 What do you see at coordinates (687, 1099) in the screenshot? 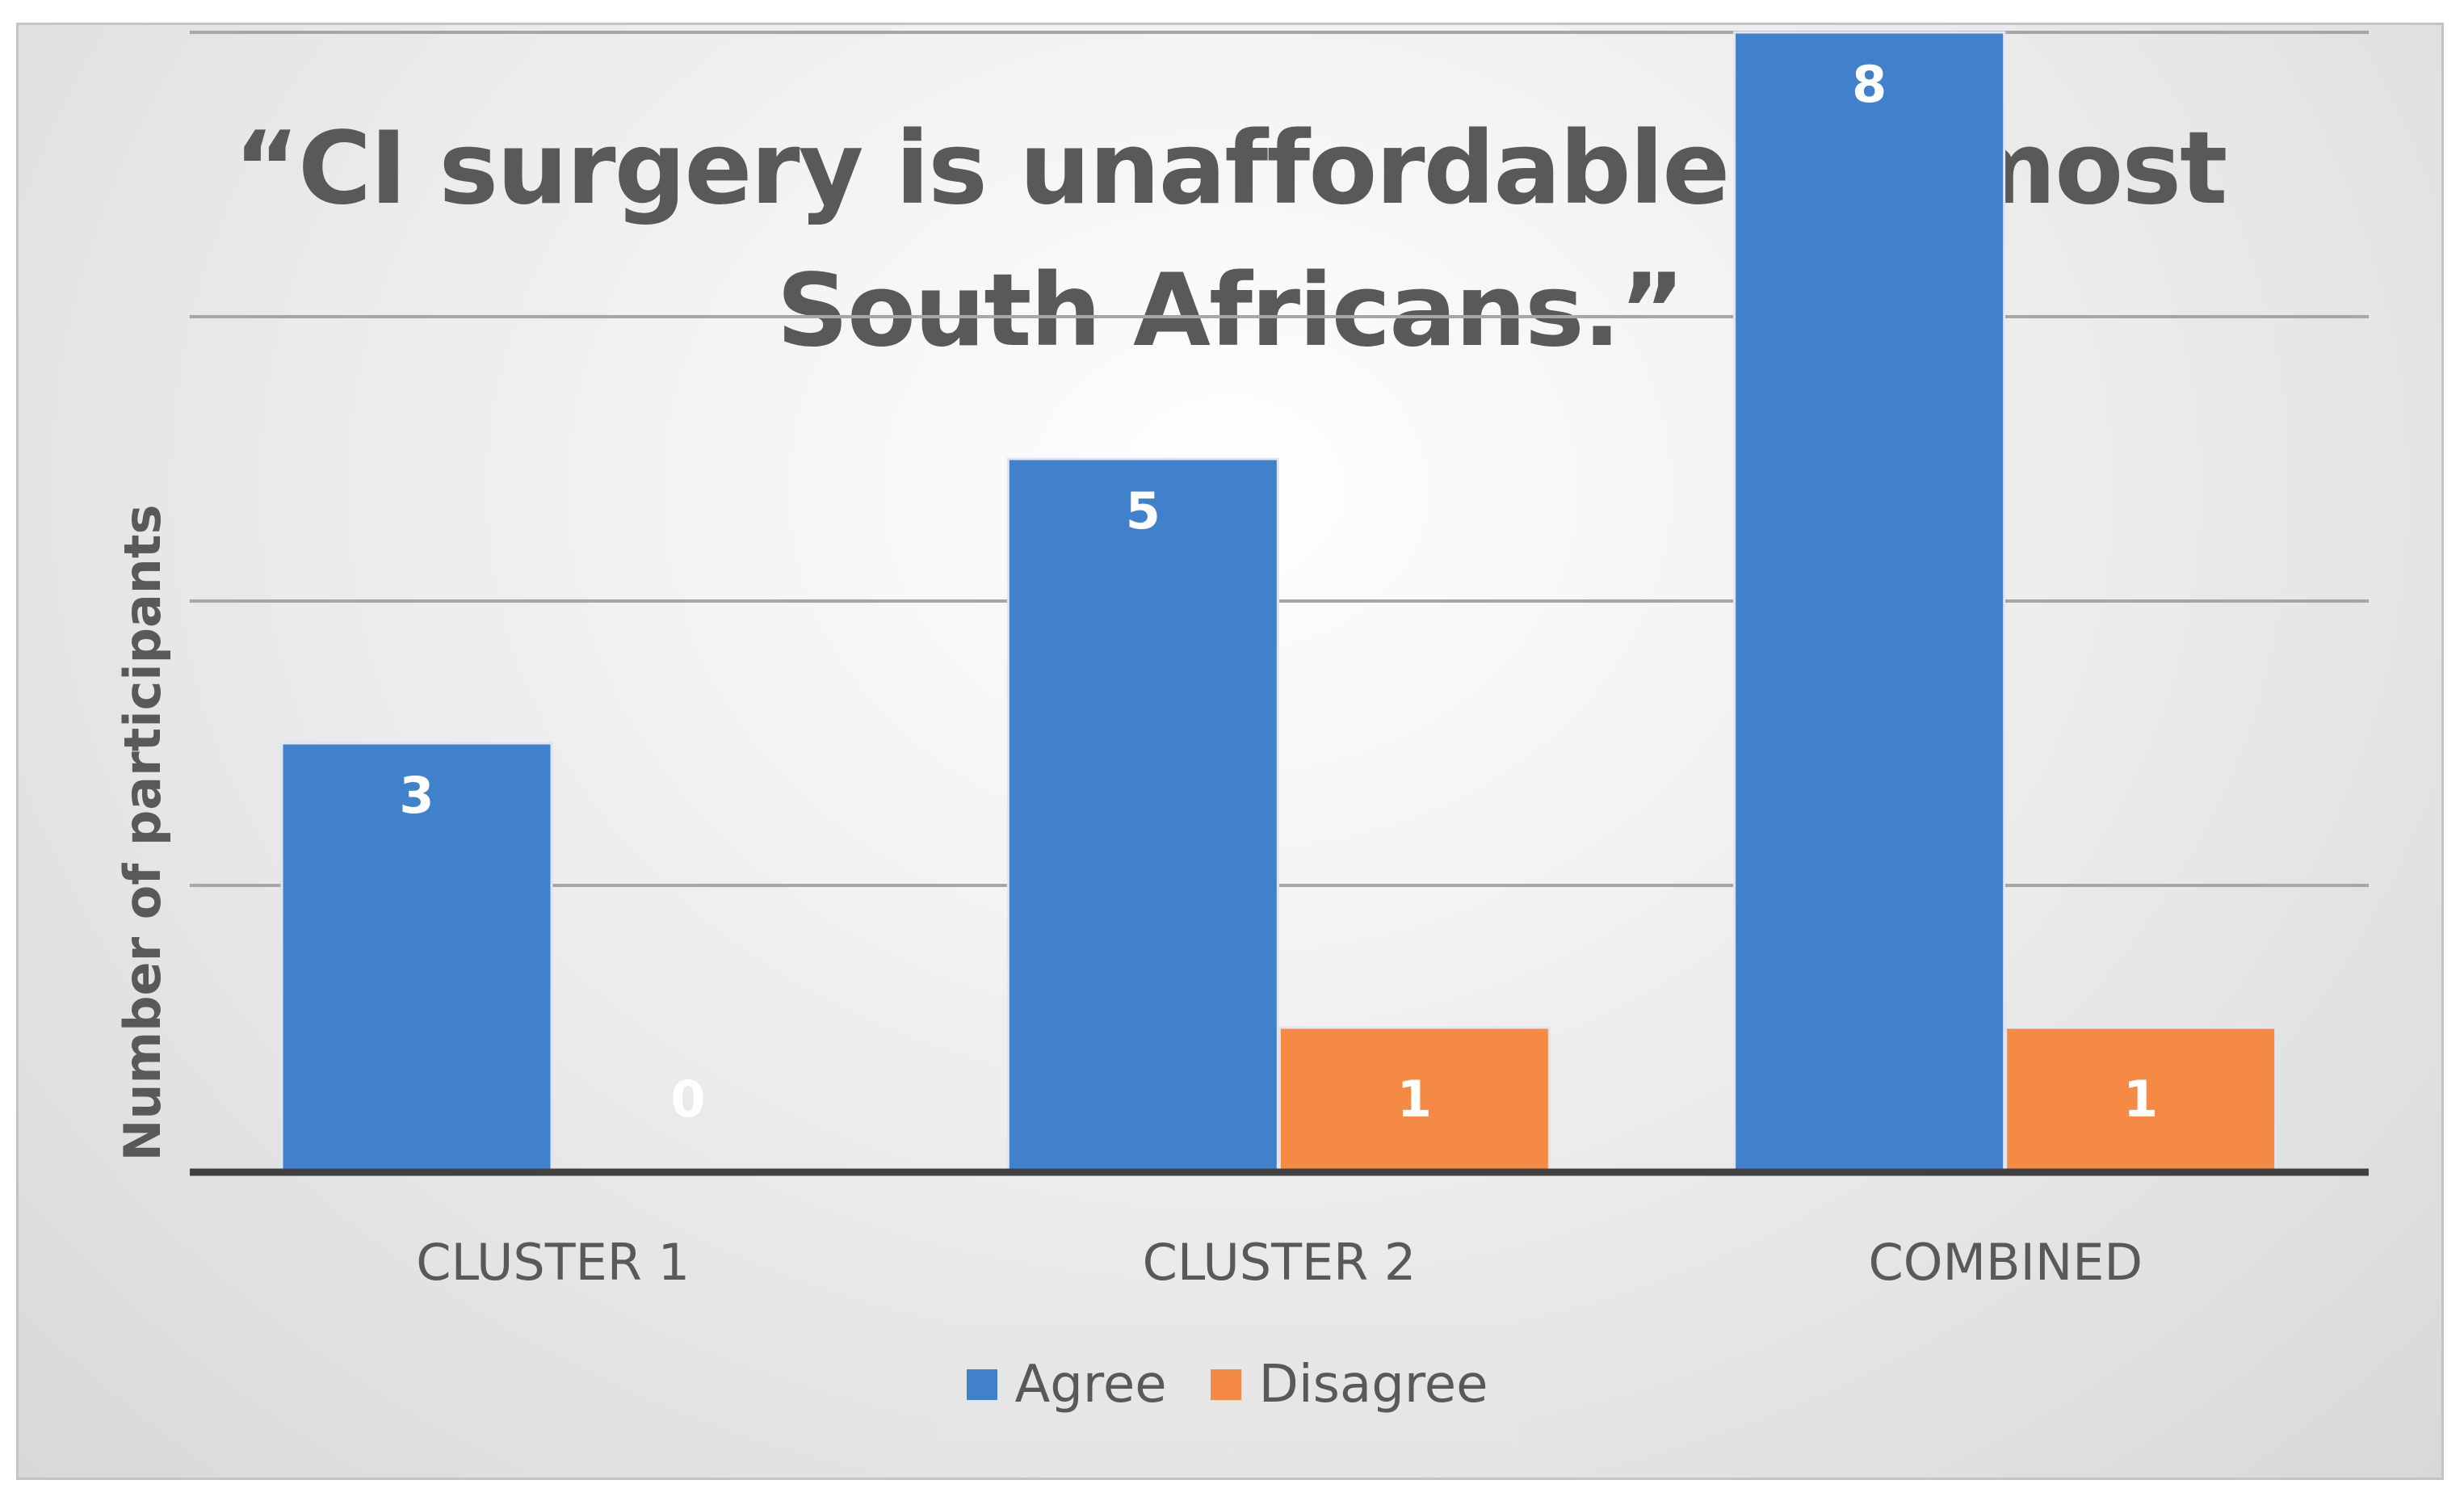
I see `data-label-disagree-1: 0` at bounding box center [687, 1099].